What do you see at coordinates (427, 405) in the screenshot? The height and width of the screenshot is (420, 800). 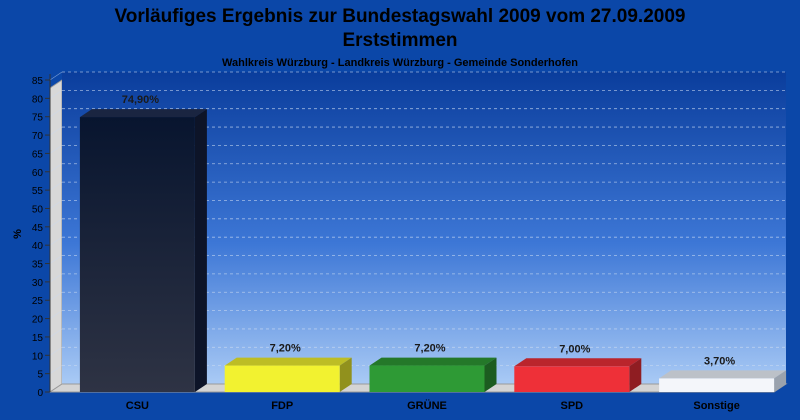 I see `x-tick-label: GRÜNE` at bounding box center [427, 405].